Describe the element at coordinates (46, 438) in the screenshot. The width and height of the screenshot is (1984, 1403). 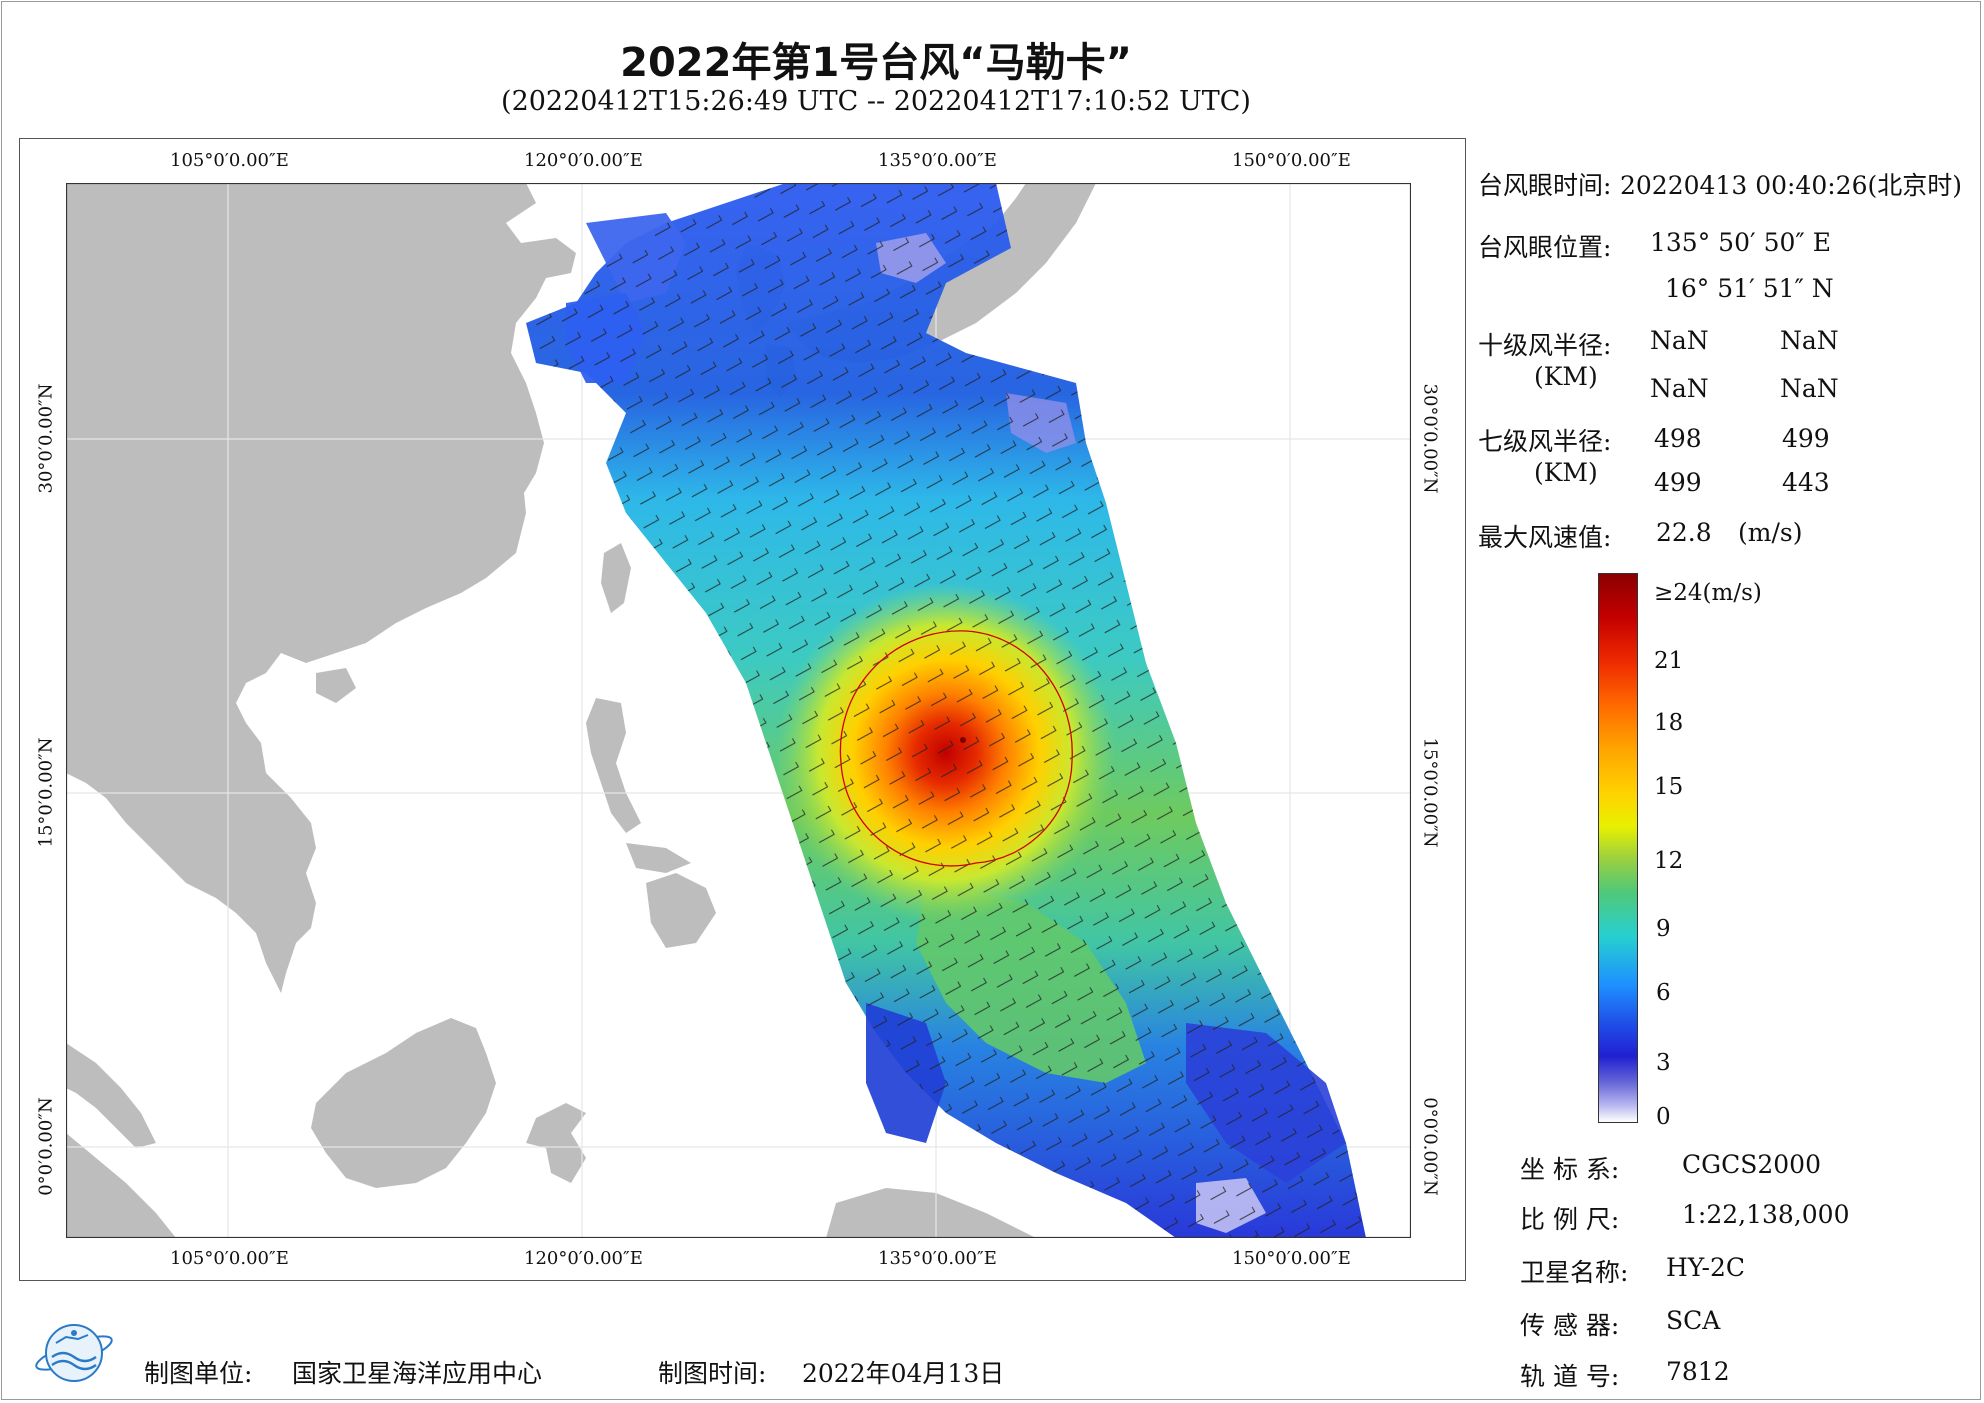
I see `lat-tick-left-30: 30°0′0.00″N` at that location.